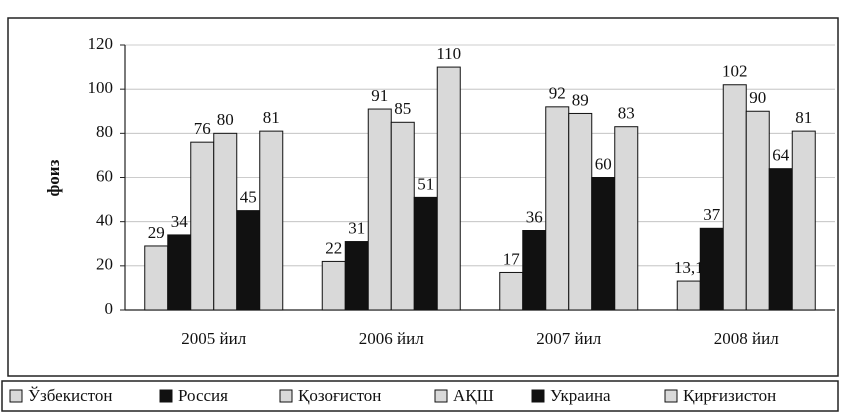 This screenshot has height=420, width=841. What do you see at coordinates (425, 183) in the screenshot?
I see `data-label: 51` at bounding box center [425, 183].